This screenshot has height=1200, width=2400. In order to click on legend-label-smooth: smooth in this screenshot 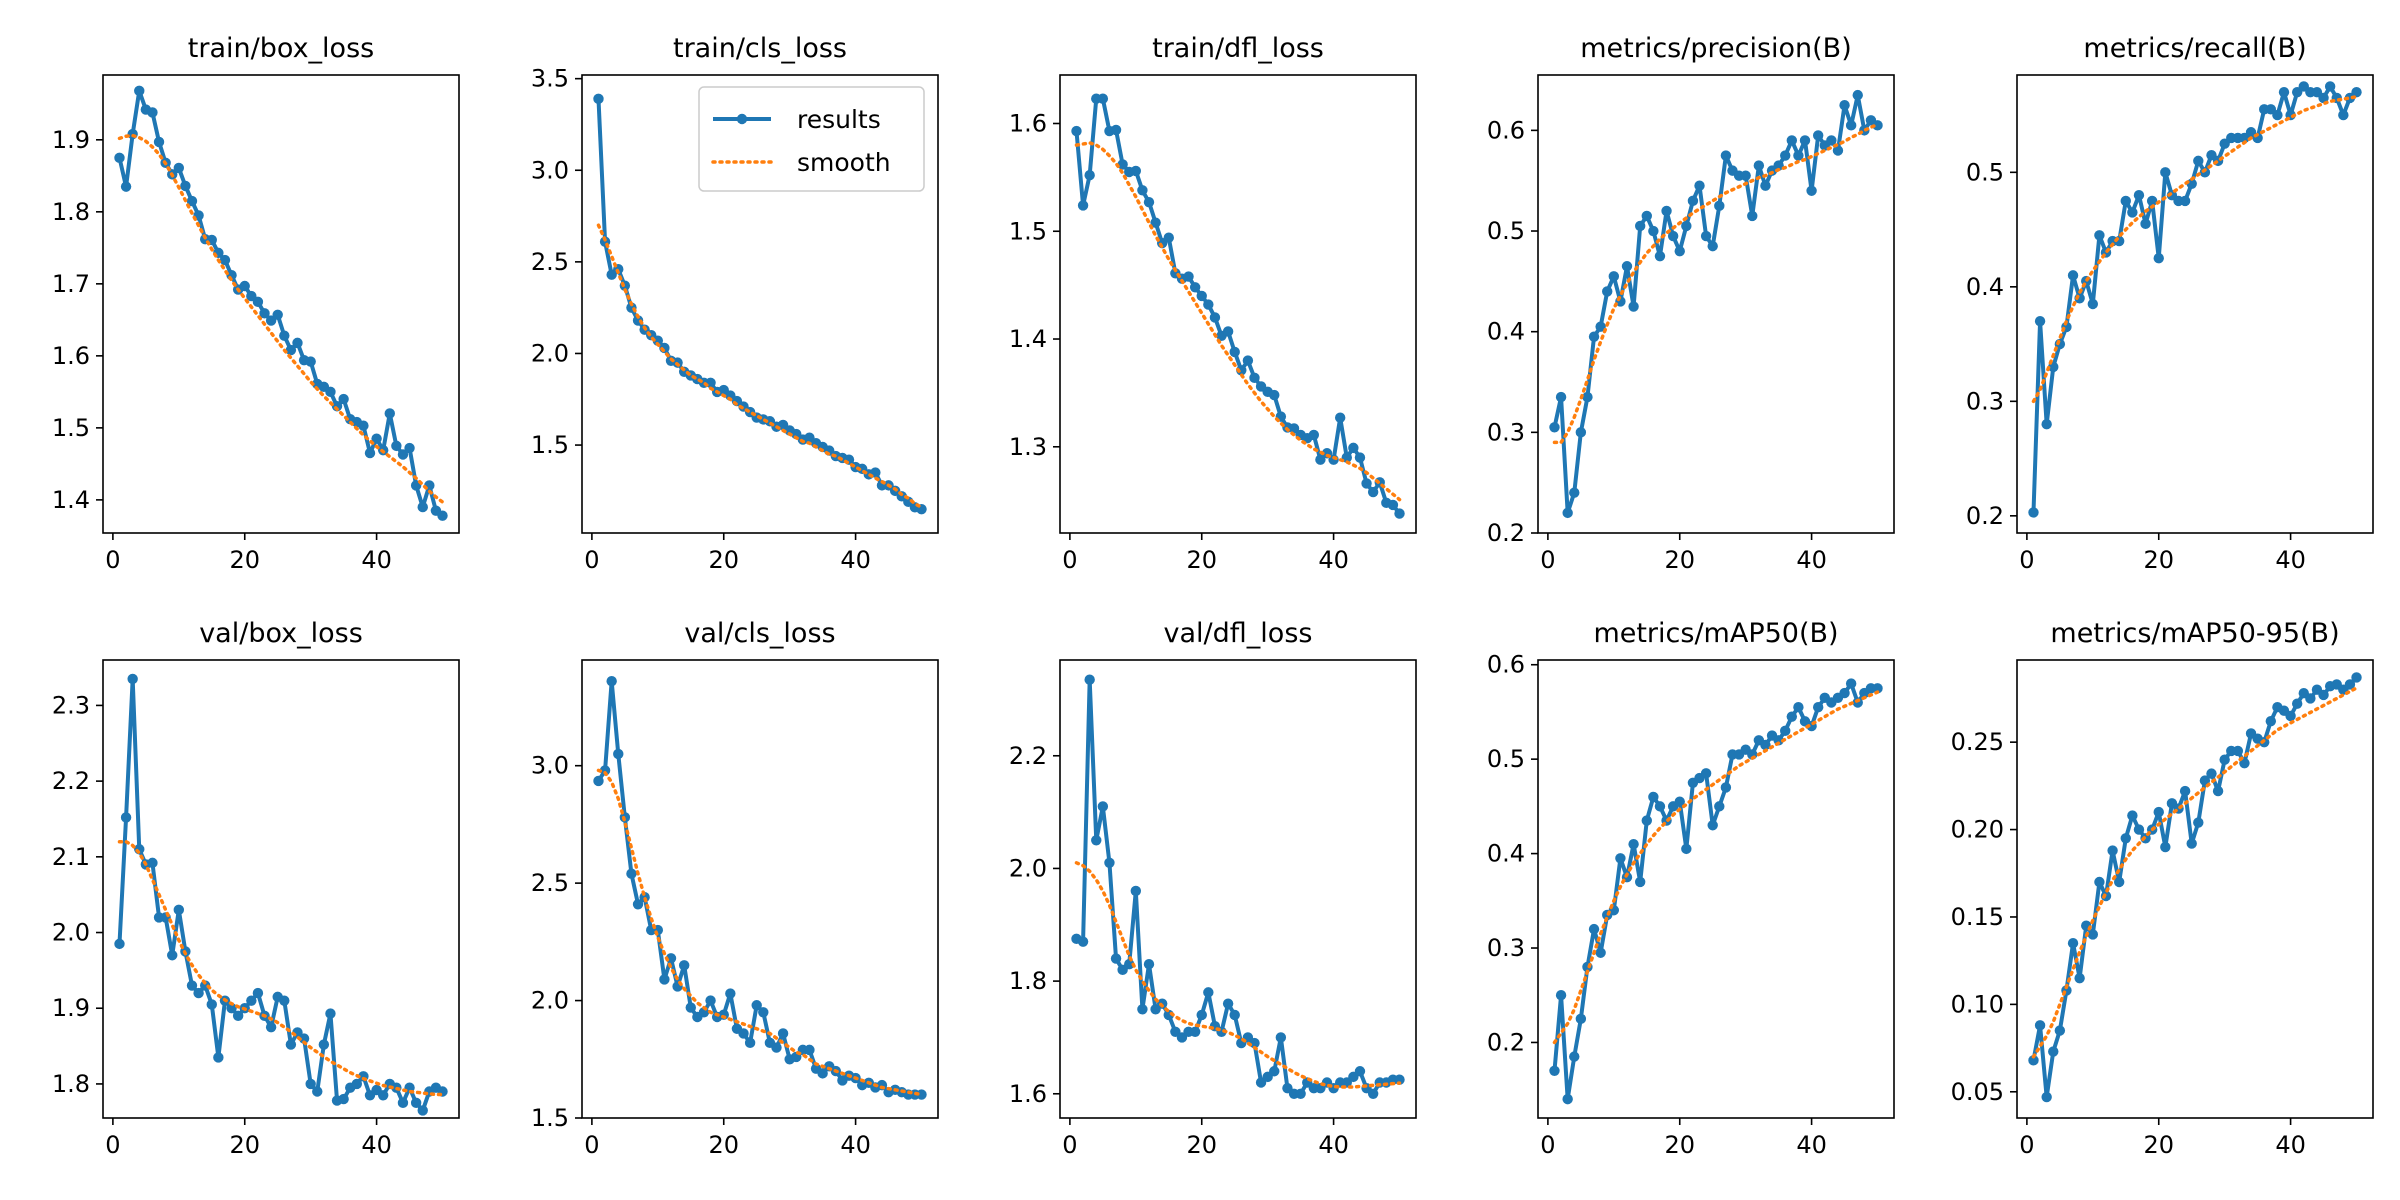, I will do `click(844, 162)`.